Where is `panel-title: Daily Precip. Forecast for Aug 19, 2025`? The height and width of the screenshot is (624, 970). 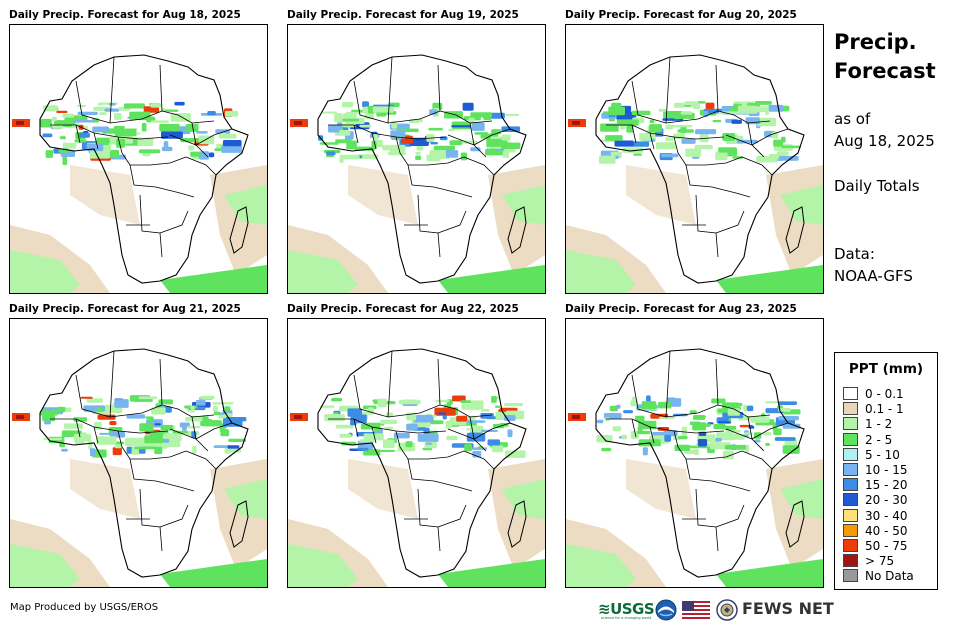 panel-title: Daily Precip. Forecast for Aug 19, 2025 is located at coordinates (403, 15).